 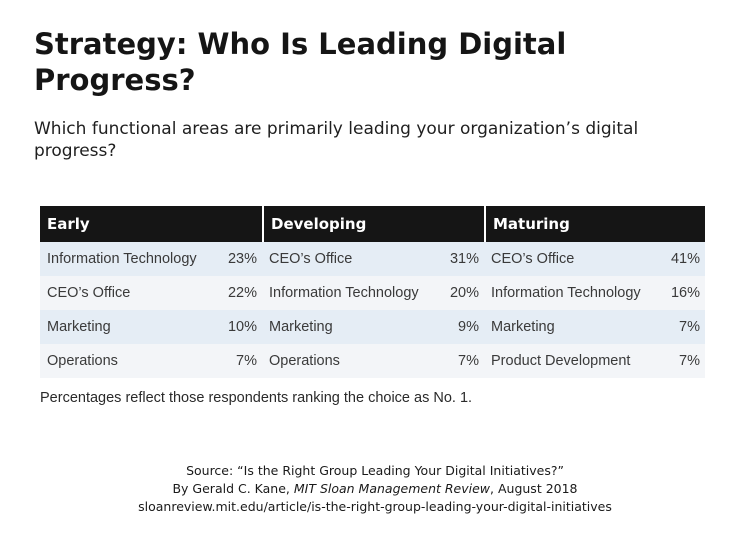 What do you see at coordinates (594, 259) in the screenshot?
I see `table-cell: CEO’s Office 41%` at bounding box center [594, 259].